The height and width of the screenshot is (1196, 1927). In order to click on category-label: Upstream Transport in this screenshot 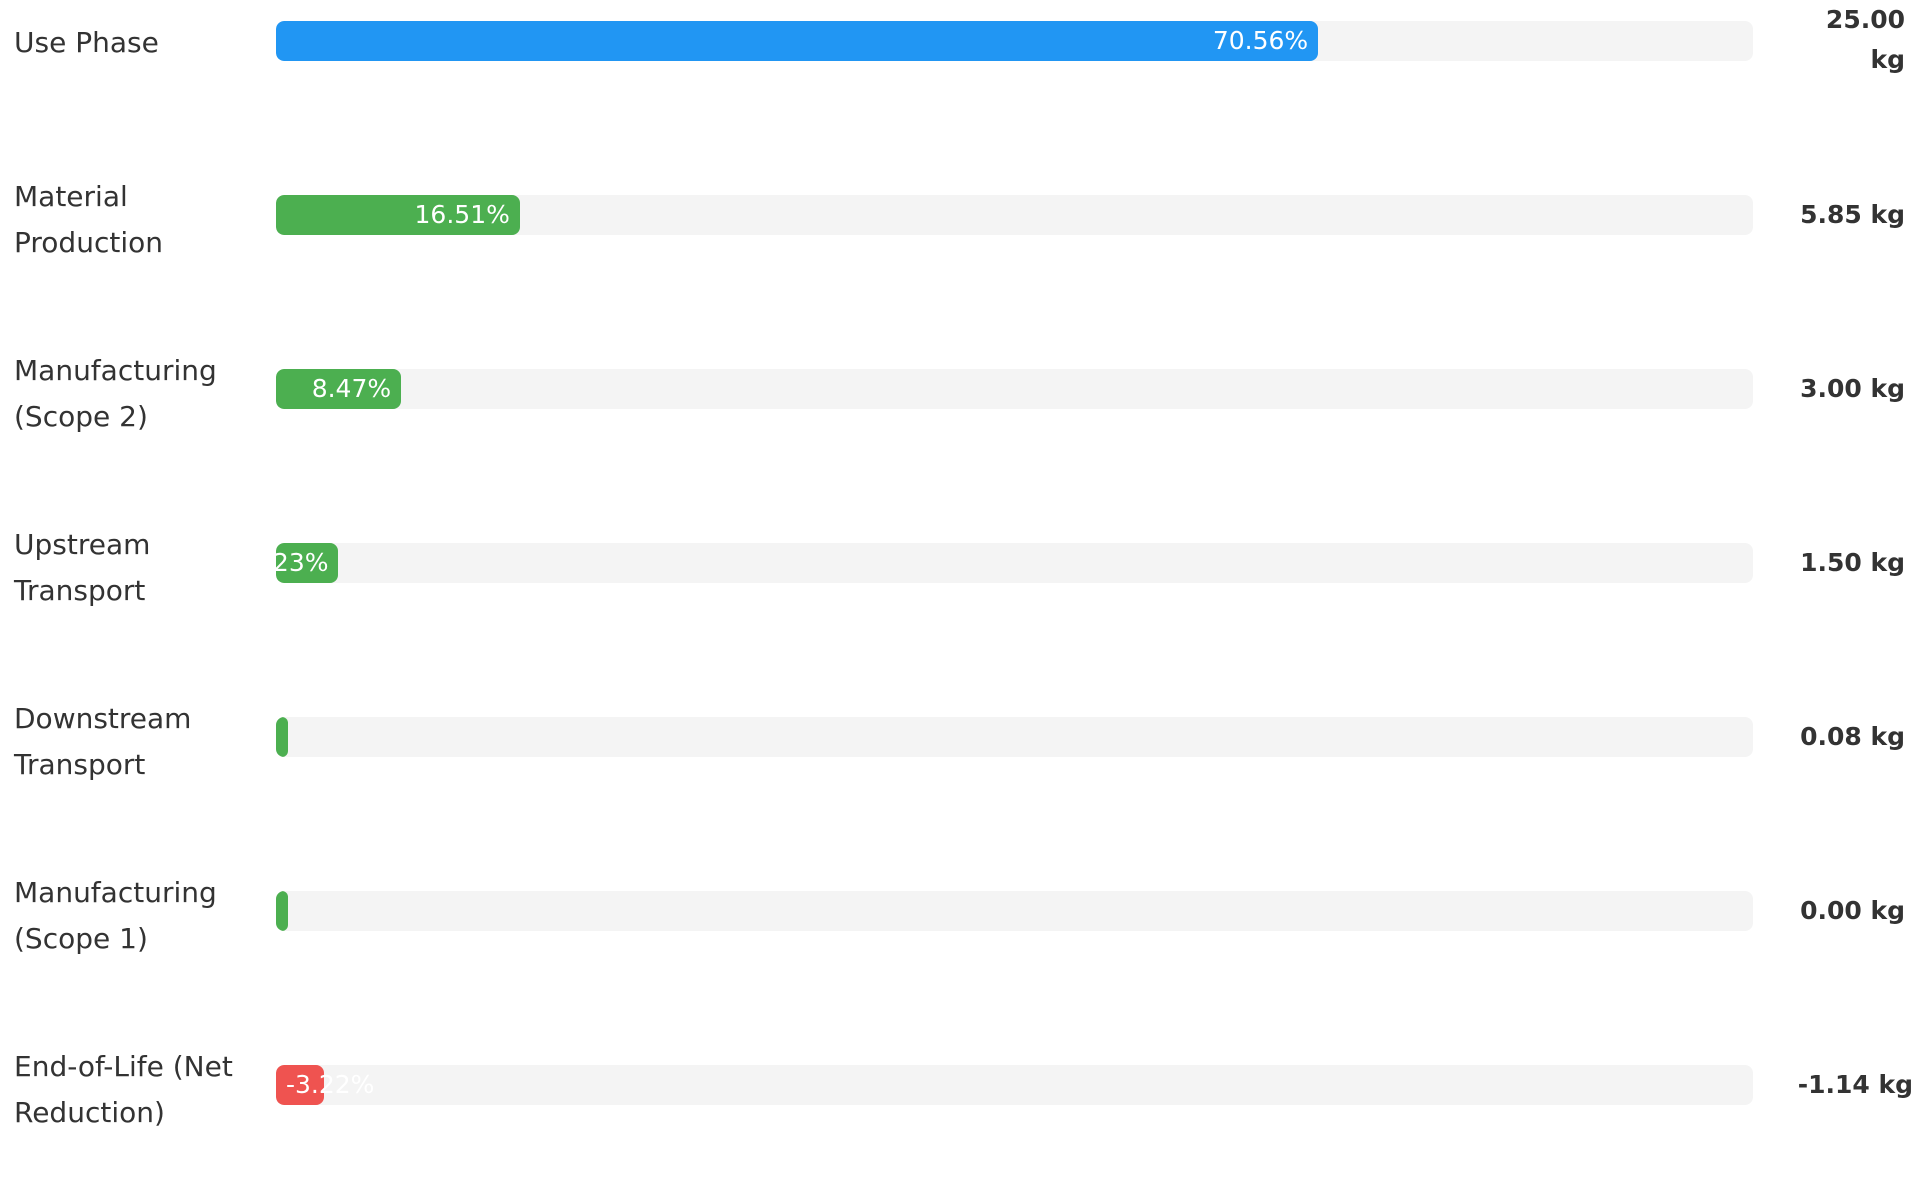, I will do `click(82, 567)`.